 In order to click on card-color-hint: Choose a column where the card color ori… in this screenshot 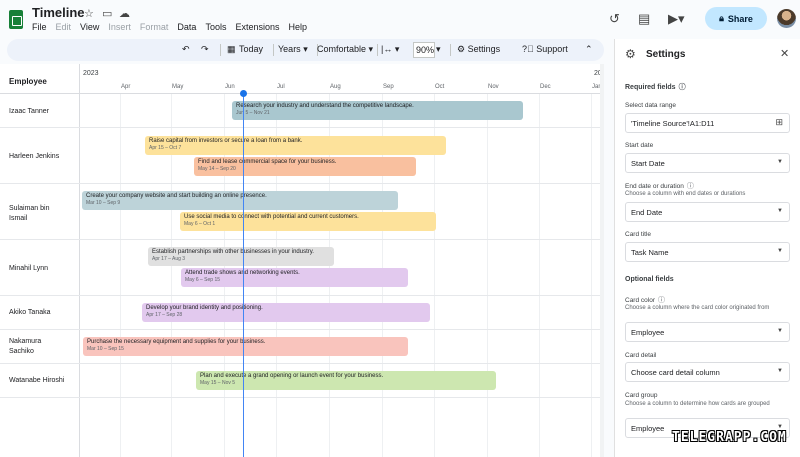, I will do `click(697, 308)`.